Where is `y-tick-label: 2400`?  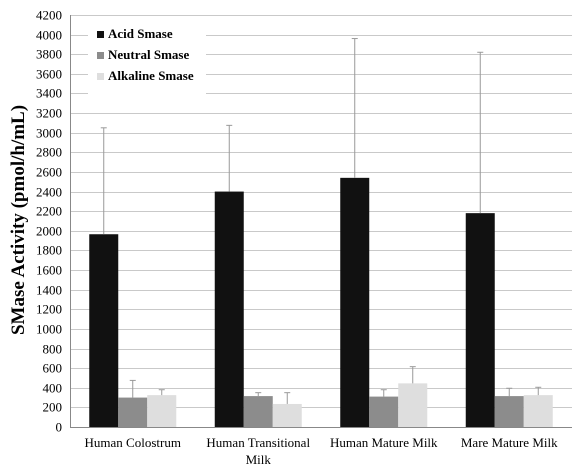 y-tick-label: 2400 is located at coordinates (49, 192).